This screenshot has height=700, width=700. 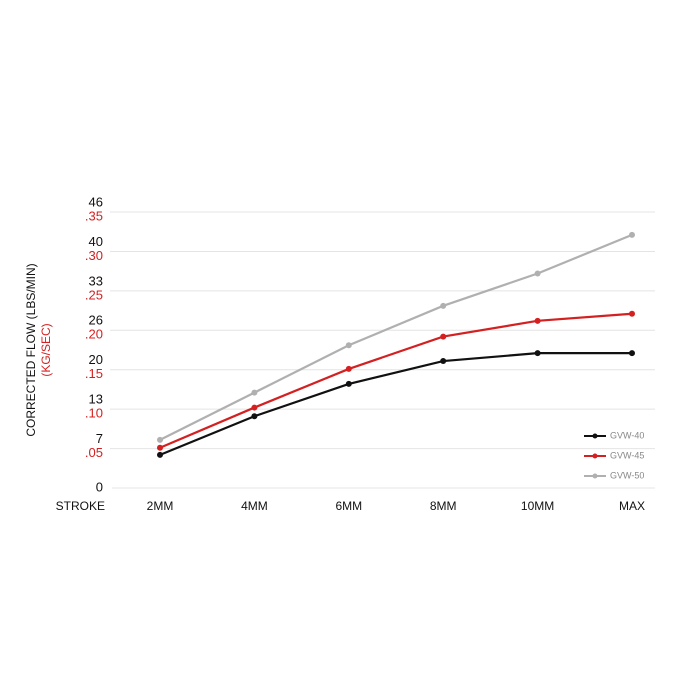 What do you see at coordinates (46, 349) in the screenshot?
I see `y2-axis-label: (KG/SEC)` at bounding box center [46, 349].